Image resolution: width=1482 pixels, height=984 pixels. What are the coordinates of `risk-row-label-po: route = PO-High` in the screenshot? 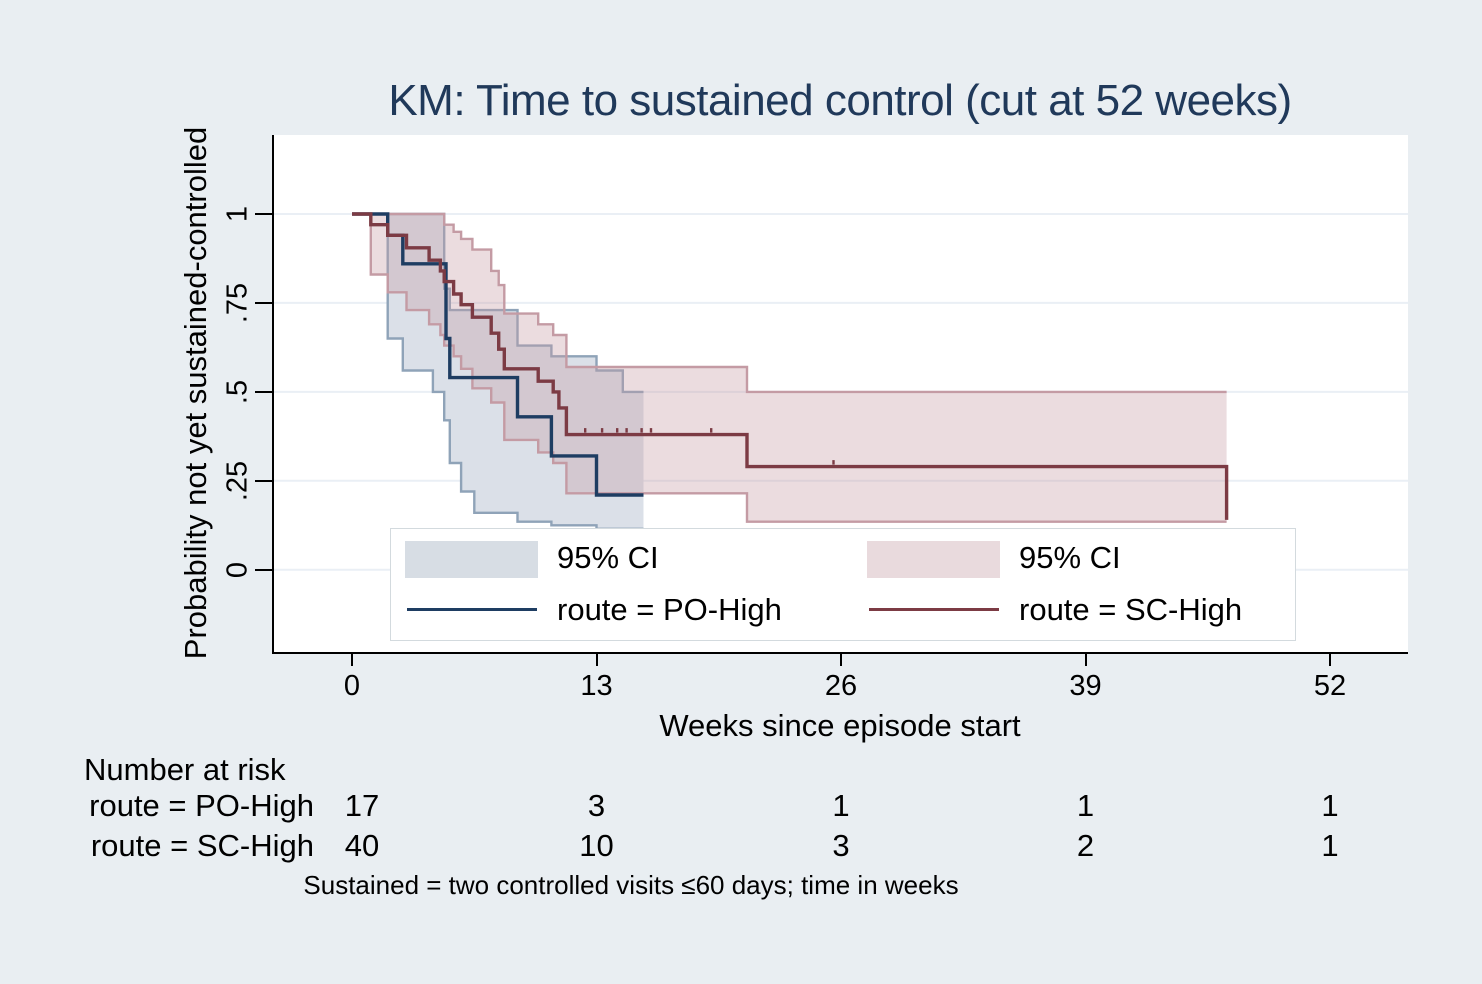 It's located at (201, 805).